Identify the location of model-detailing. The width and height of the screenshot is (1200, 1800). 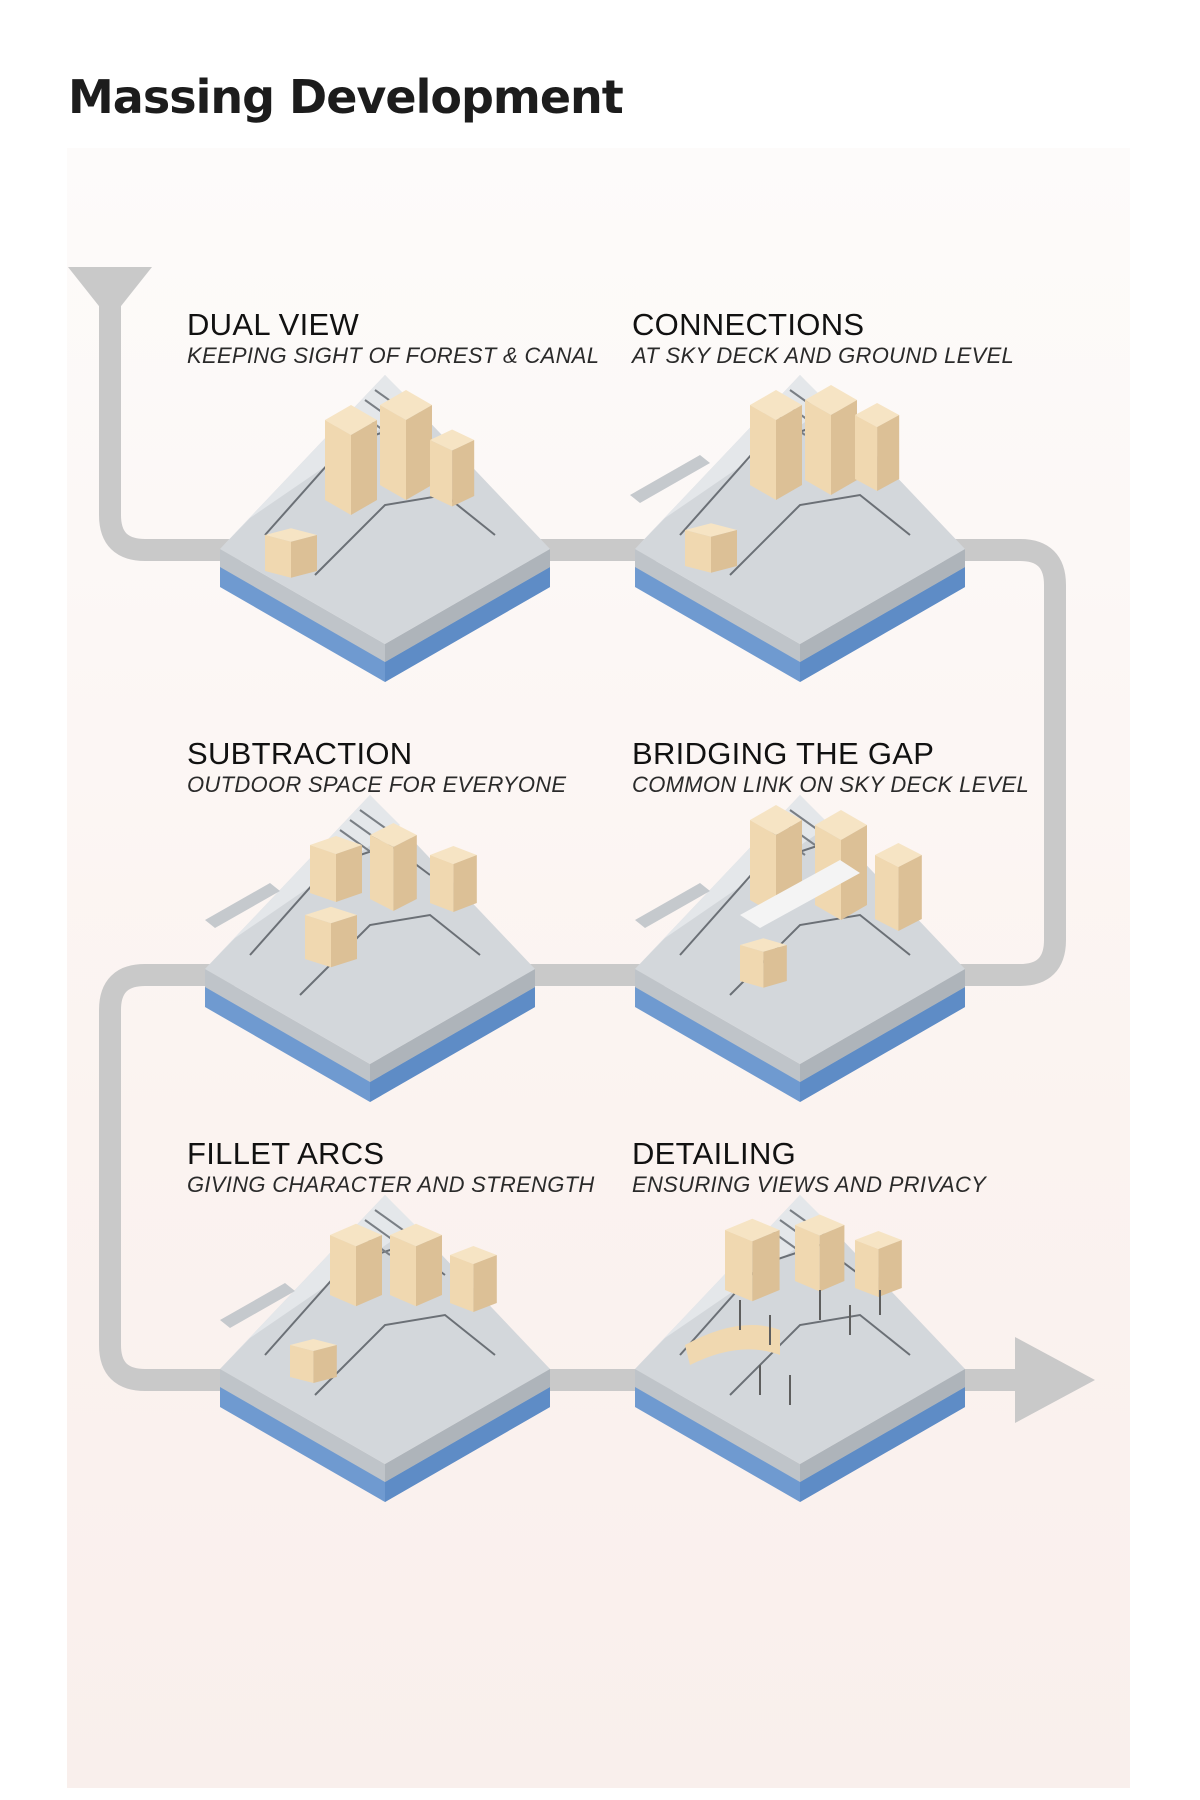
(800, 1348).